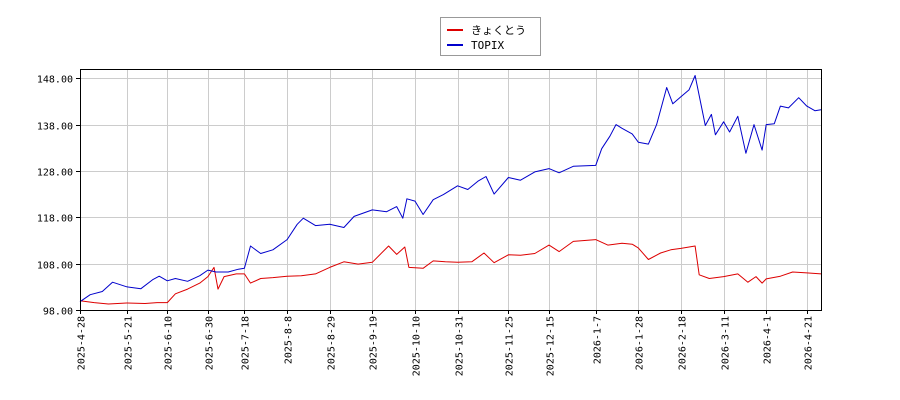 The image size is (900, 400). Describe the element at coordinates (768, 340) in the screenshot. I see `x-tick-label: 2026-4-1` at that location.